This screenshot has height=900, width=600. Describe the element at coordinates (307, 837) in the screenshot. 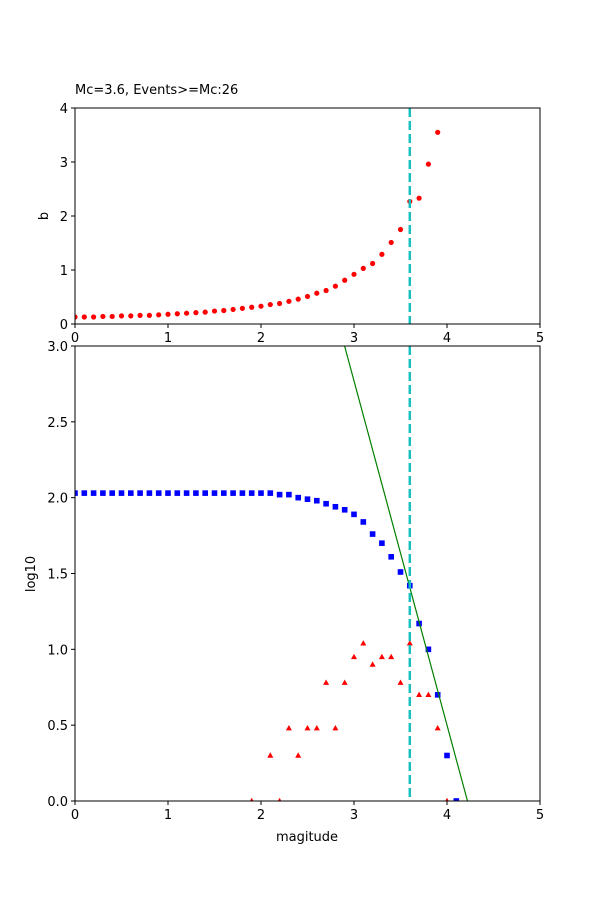

I see `x-axis-label: magitude` at that location.